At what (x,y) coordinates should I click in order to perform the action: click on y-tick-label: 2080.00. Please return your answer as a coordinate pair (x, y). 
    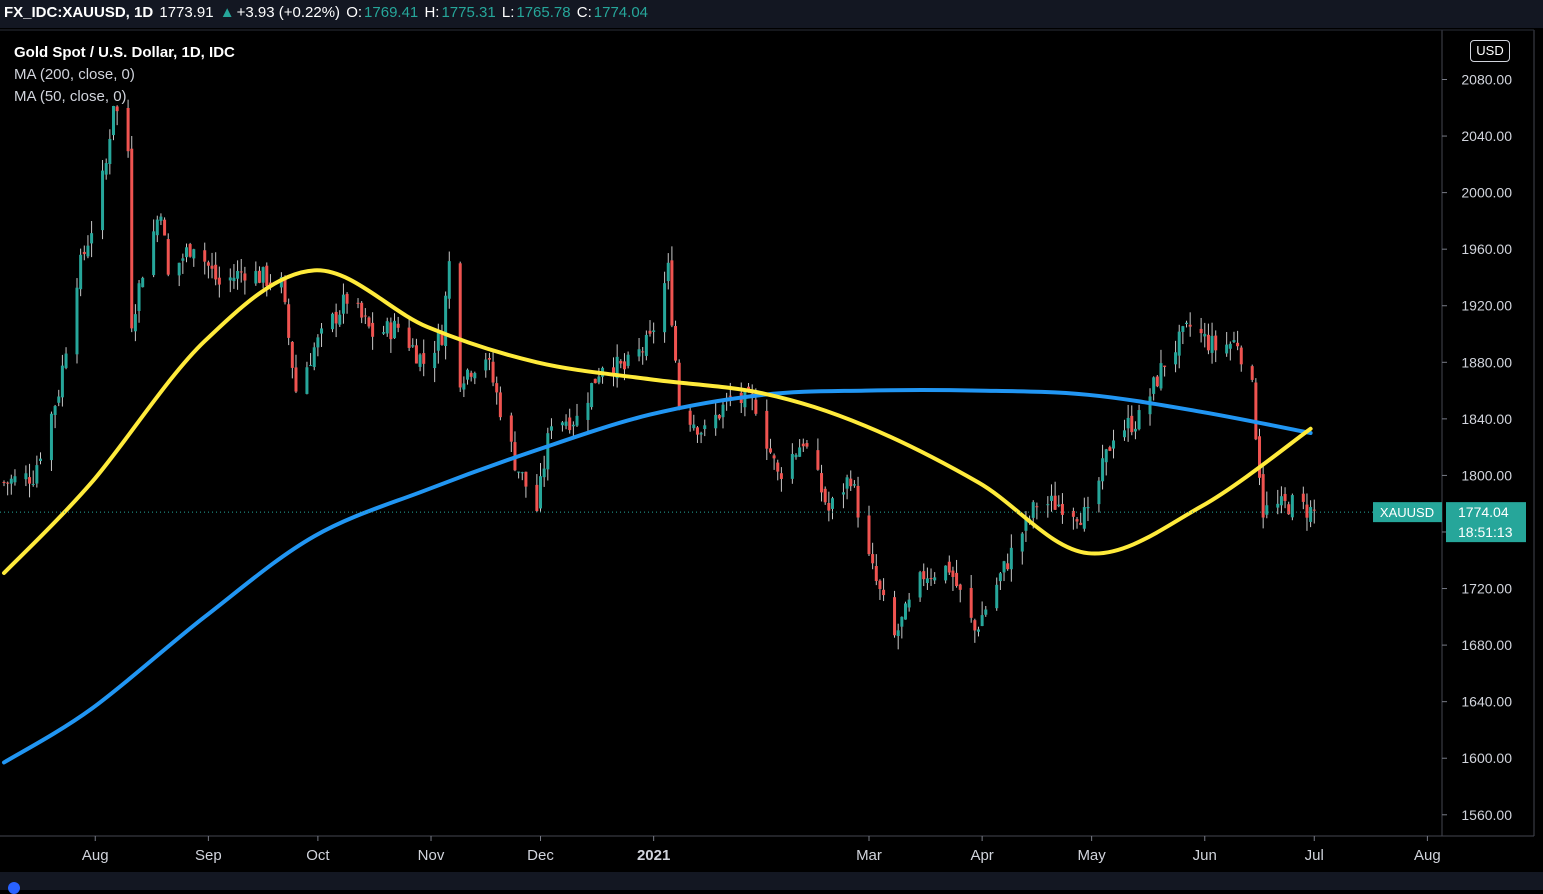
    Looking at the image, I should click on (1486, 79).